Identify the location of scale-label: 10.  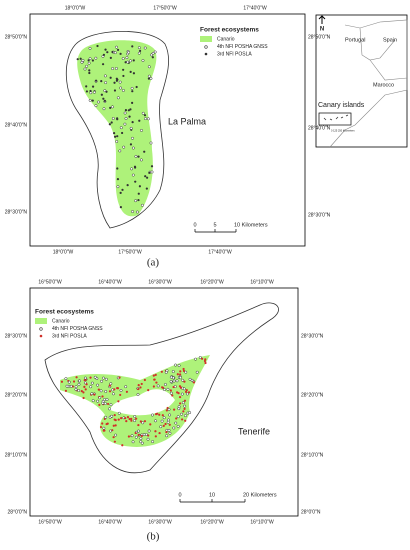
(212, 495).